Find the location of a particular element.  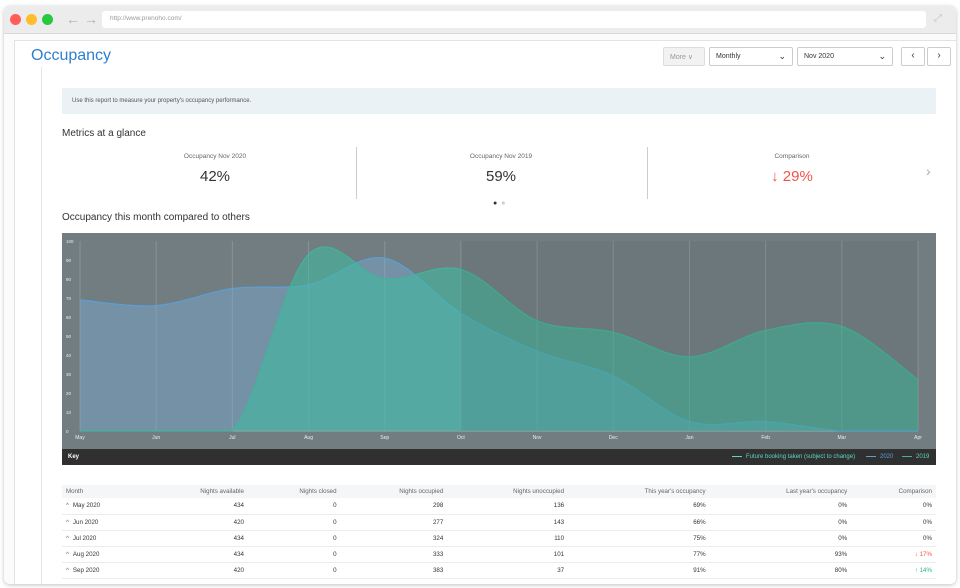

cell-comparison: ↓ 17% is located at coordinates (893, 554).